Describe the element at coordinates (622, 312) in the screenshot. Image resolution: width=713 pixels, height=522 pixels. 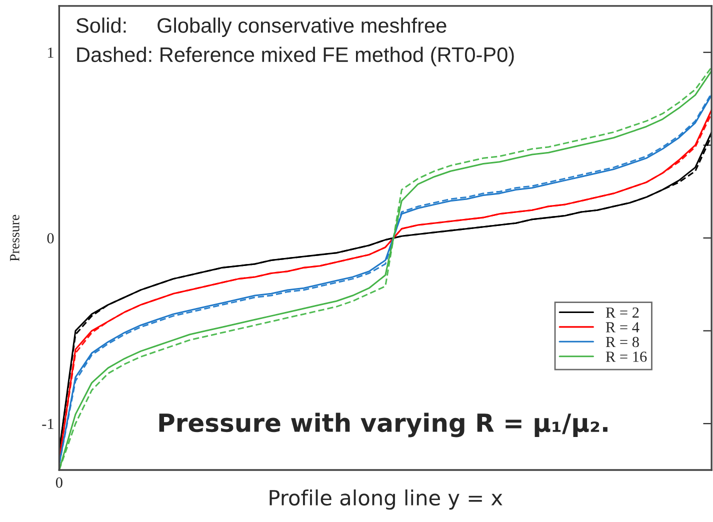
I see `legend-label: R = 2` at that location.